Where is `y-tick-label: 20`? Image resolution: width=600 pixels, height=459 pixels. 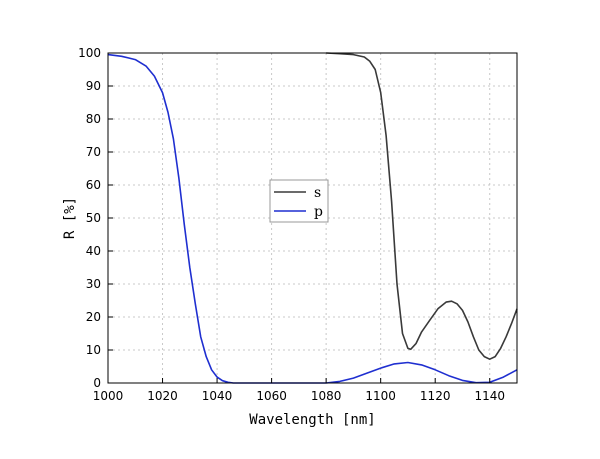
y-tick-label: 20 is located at coordinates (93, 317).